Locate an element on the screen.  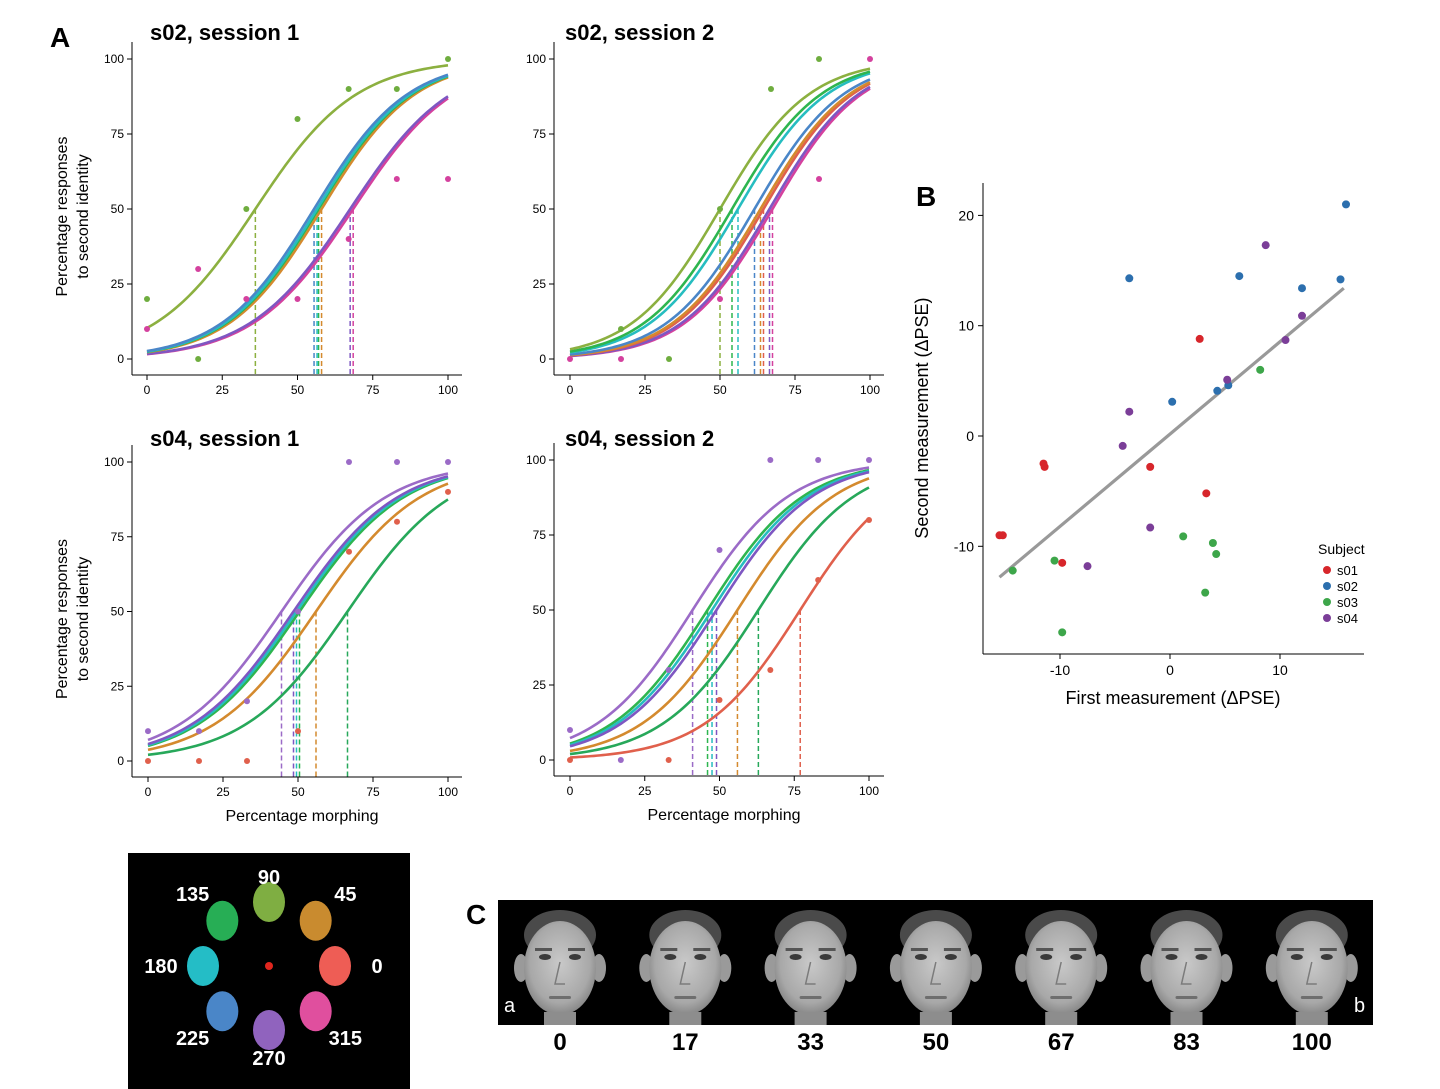
y-tick-label: 75 is located at coordinates (118, 537).